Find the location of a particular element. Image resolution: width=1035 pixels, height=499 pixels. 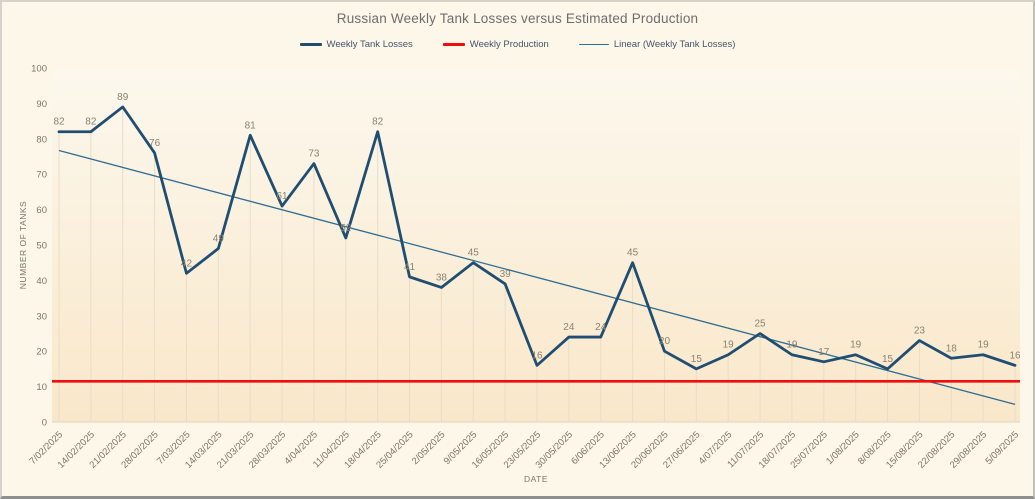

losses-line-swatch-icon is located at coordinates (310, 44).